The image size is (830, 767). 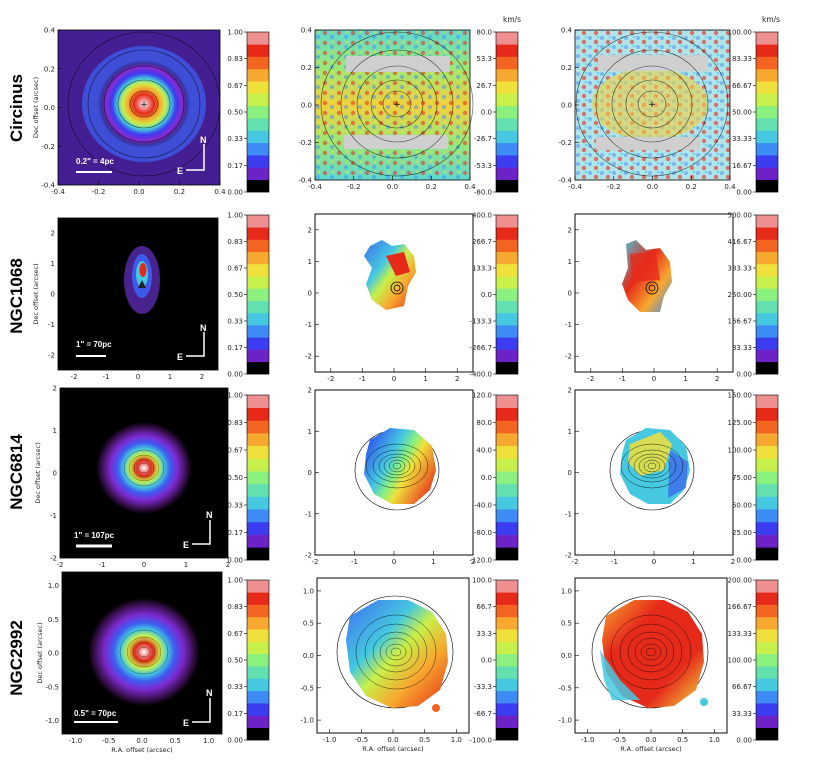 I want to click on colorbar-tick-label: 0.67, so click(x=235, y=86).